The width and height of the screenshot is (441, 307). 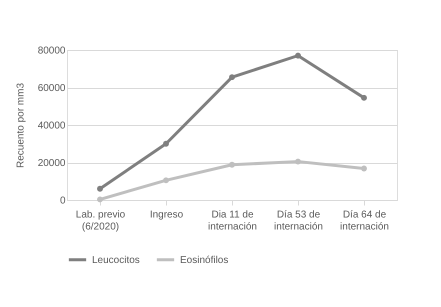 What do you see at coordinates (52, 126) in the screenshot?
I see `y-tick-label: 40000` at bounding box center [52, 126].